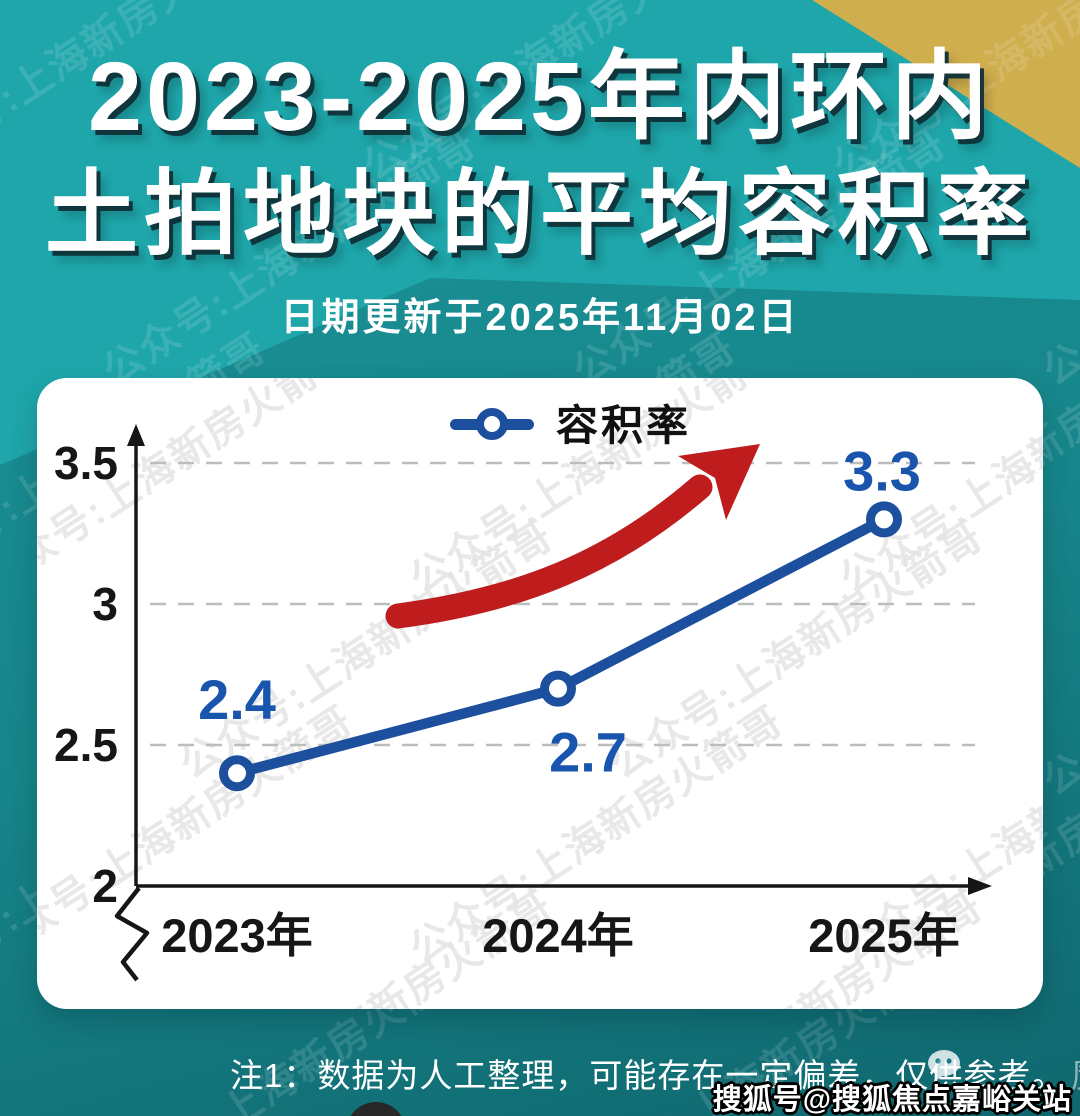 The image size is (1080, 1116). What do you see at coordinates (540, 318) in the screenshot?
I see `update-date-subtitle: 日期更新于2025年11月02日` at bounding box center [540, 318].